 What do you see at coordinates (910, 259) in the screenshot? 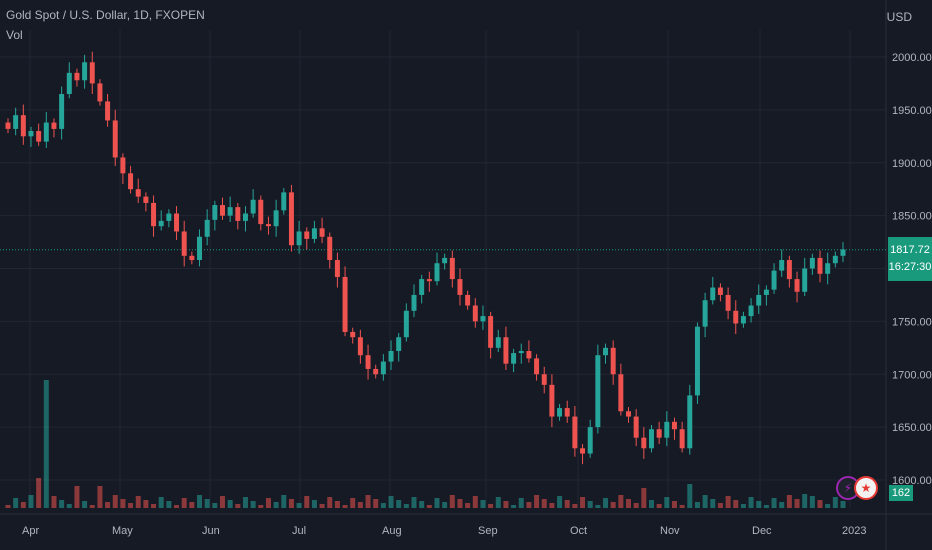
I see `last-price-tag: 1817.72 16:27:30` at bounding box center [910, 259].